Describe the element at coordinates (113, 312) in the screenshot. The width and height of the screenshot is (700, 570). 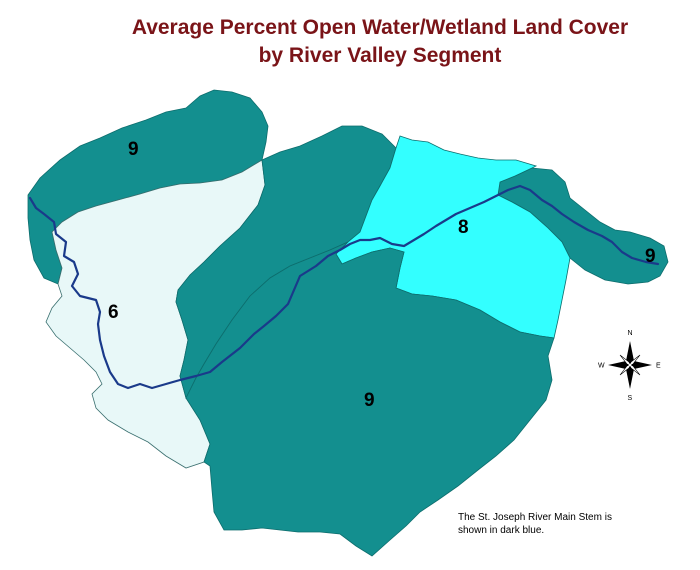
I see `segment-label-west: 6` at that location.